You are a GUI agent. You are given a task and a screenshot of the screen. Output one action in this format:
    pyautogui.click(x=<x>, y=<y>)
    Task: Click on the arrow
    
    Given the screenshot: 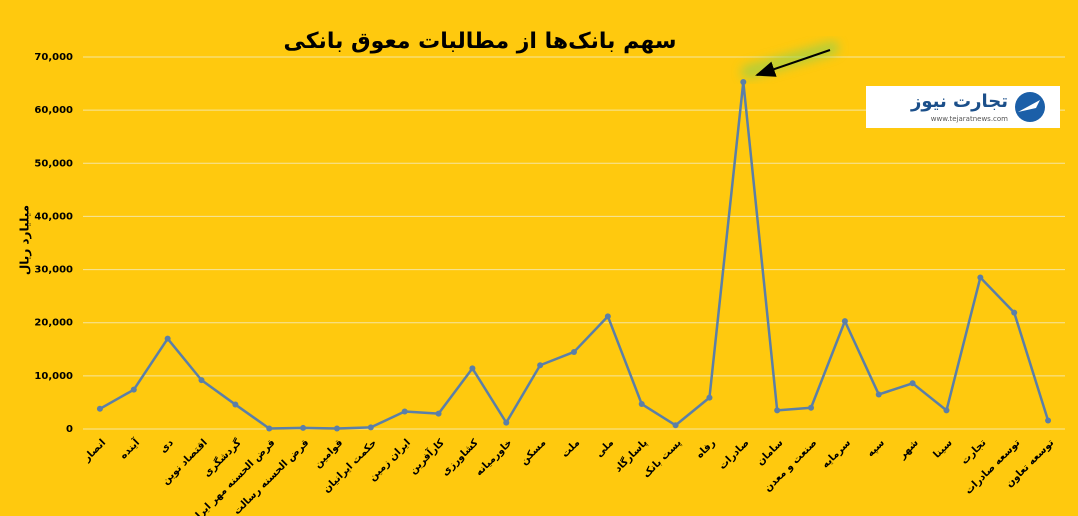 What is the action you would take?
    pyautogui.click(x=793, y=63)
    